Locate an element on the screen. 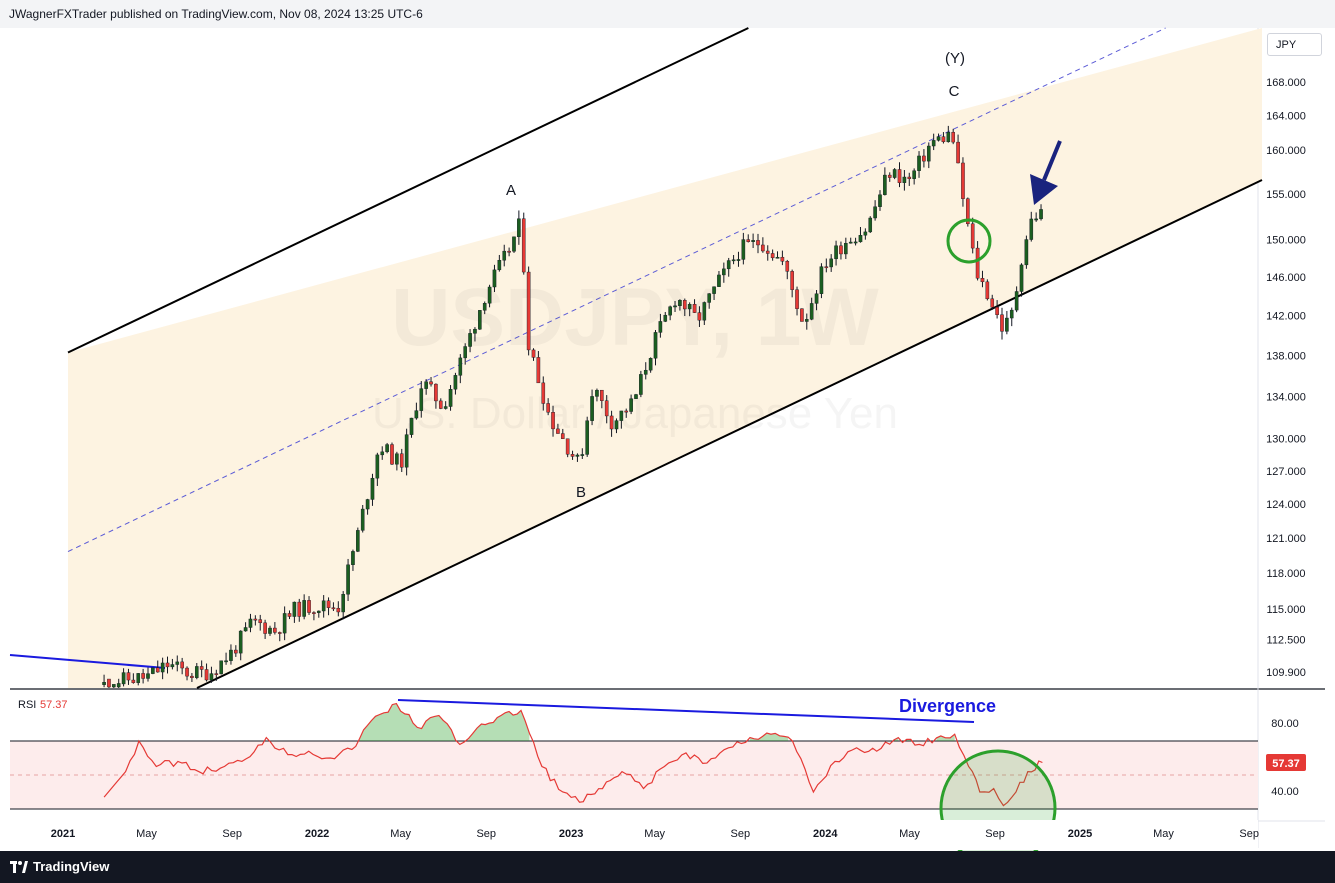  rsi-value-badge is located at coordinates (1286, 762).